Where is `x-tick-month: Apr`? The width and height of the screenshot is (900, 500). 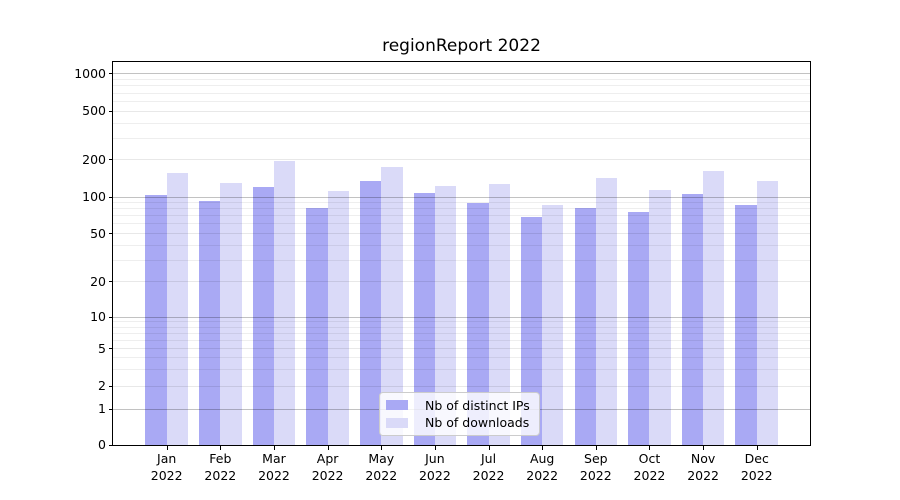 x-tick-month: Apr is located at coordinates (327, 458).